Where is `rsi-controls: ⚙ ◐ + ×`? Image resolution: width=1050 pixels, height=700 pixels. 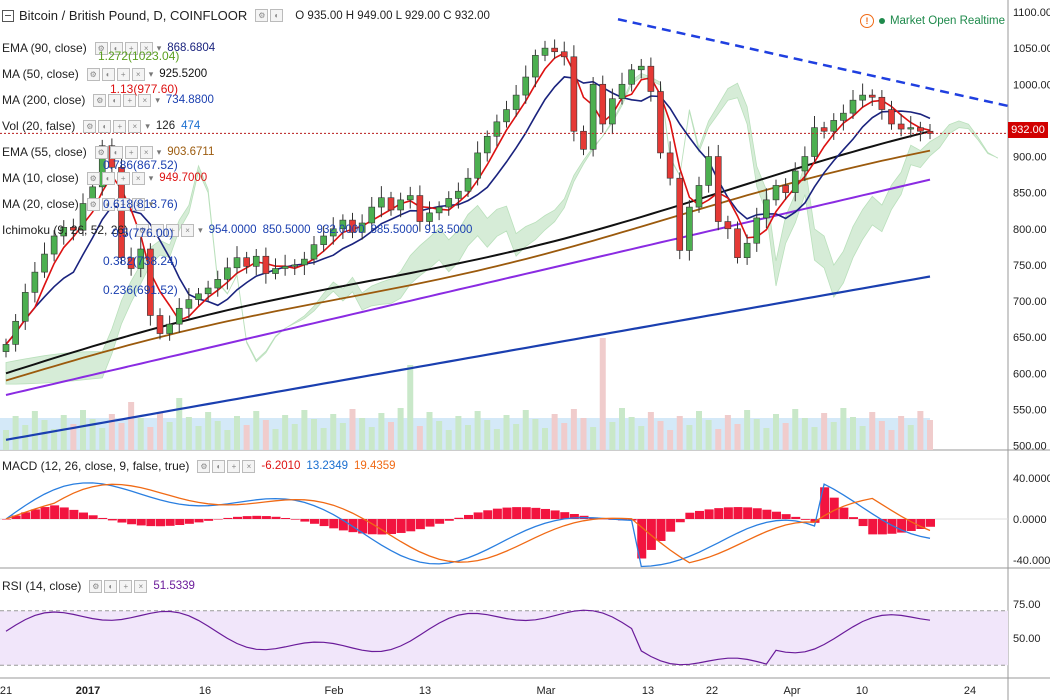
rsi-controls: ⚙ ◐ + × is located at coordinates (118, 586).